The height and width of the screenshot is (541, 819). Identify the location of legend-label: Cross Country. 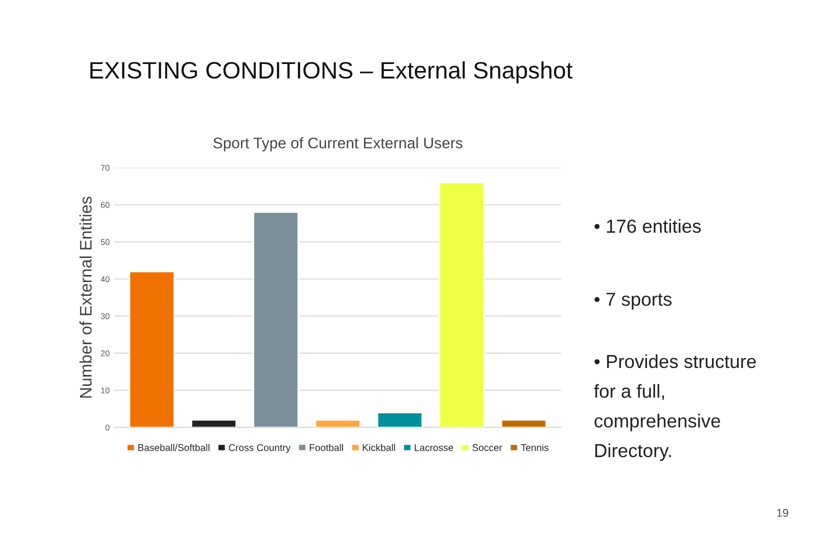
(259, 448).